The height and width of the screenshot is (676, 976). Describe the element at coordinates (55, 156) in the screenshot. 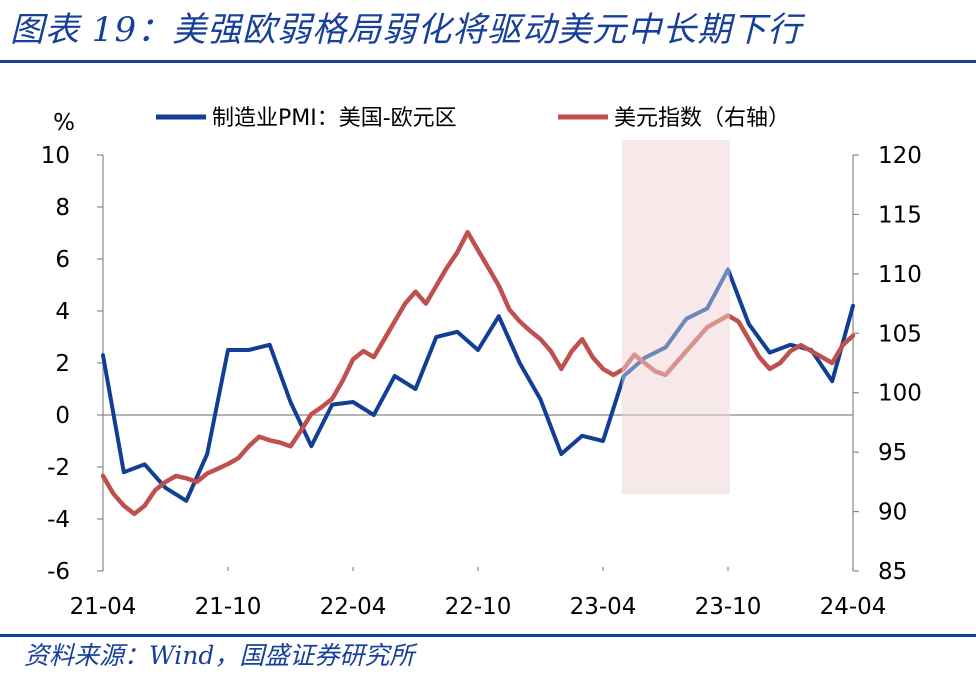

I see `left-tick-label: 10` at that location.